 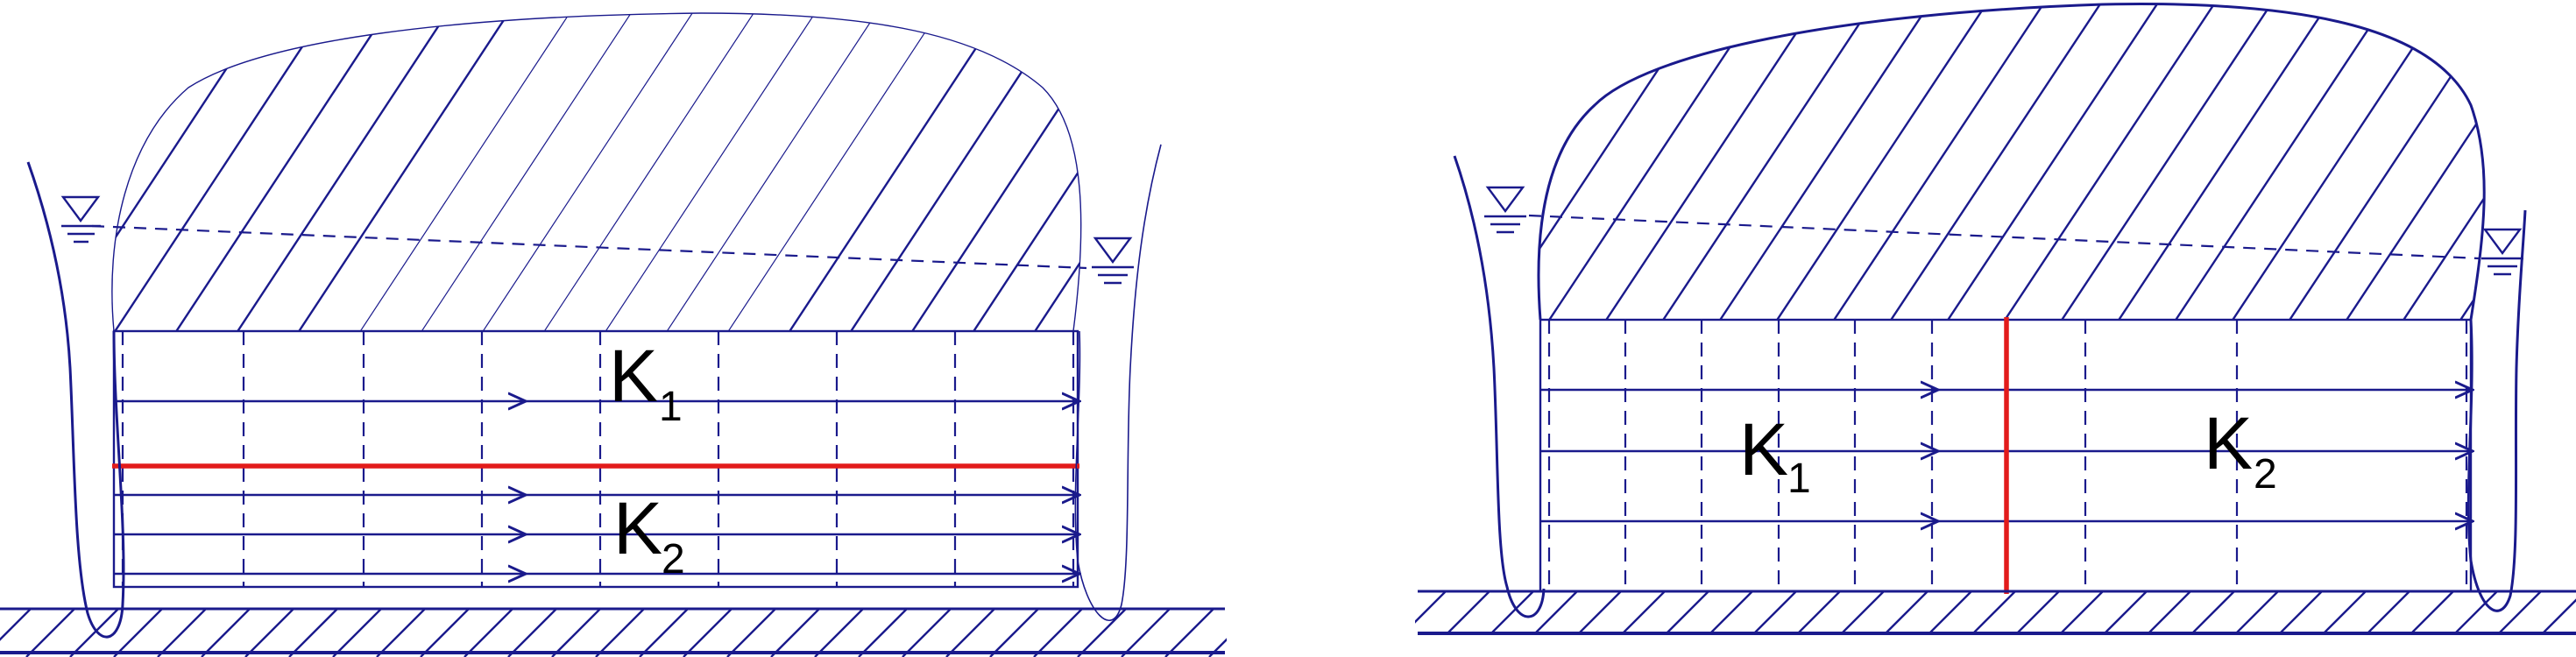 What do you see at coordinates (75, 400) in the screenshot?
I see `left-upstream-wall` at bounding box center [75, 400].